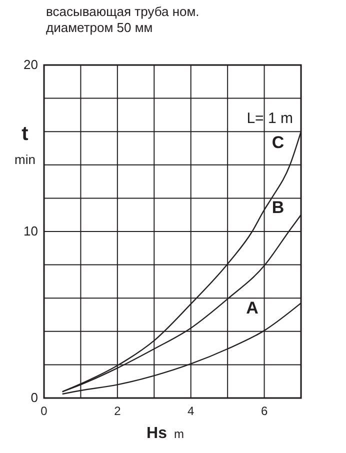 This screenshot has width=346, height=453. What do you see at coordinates (31, 231) in the screenshot?
I see `y-tick-label: 10` at bounding box center [31, 231].